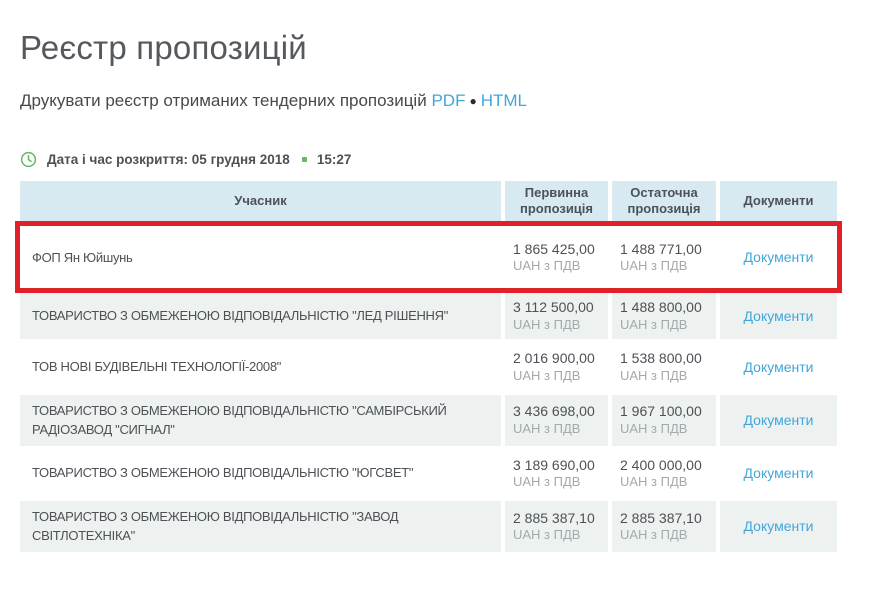 The image size is (875, 601). What do you see at coordinates (661, 307) in the screenshot?
I see `final-amount: 1 488 800,00` at bounding box center [661, 307].